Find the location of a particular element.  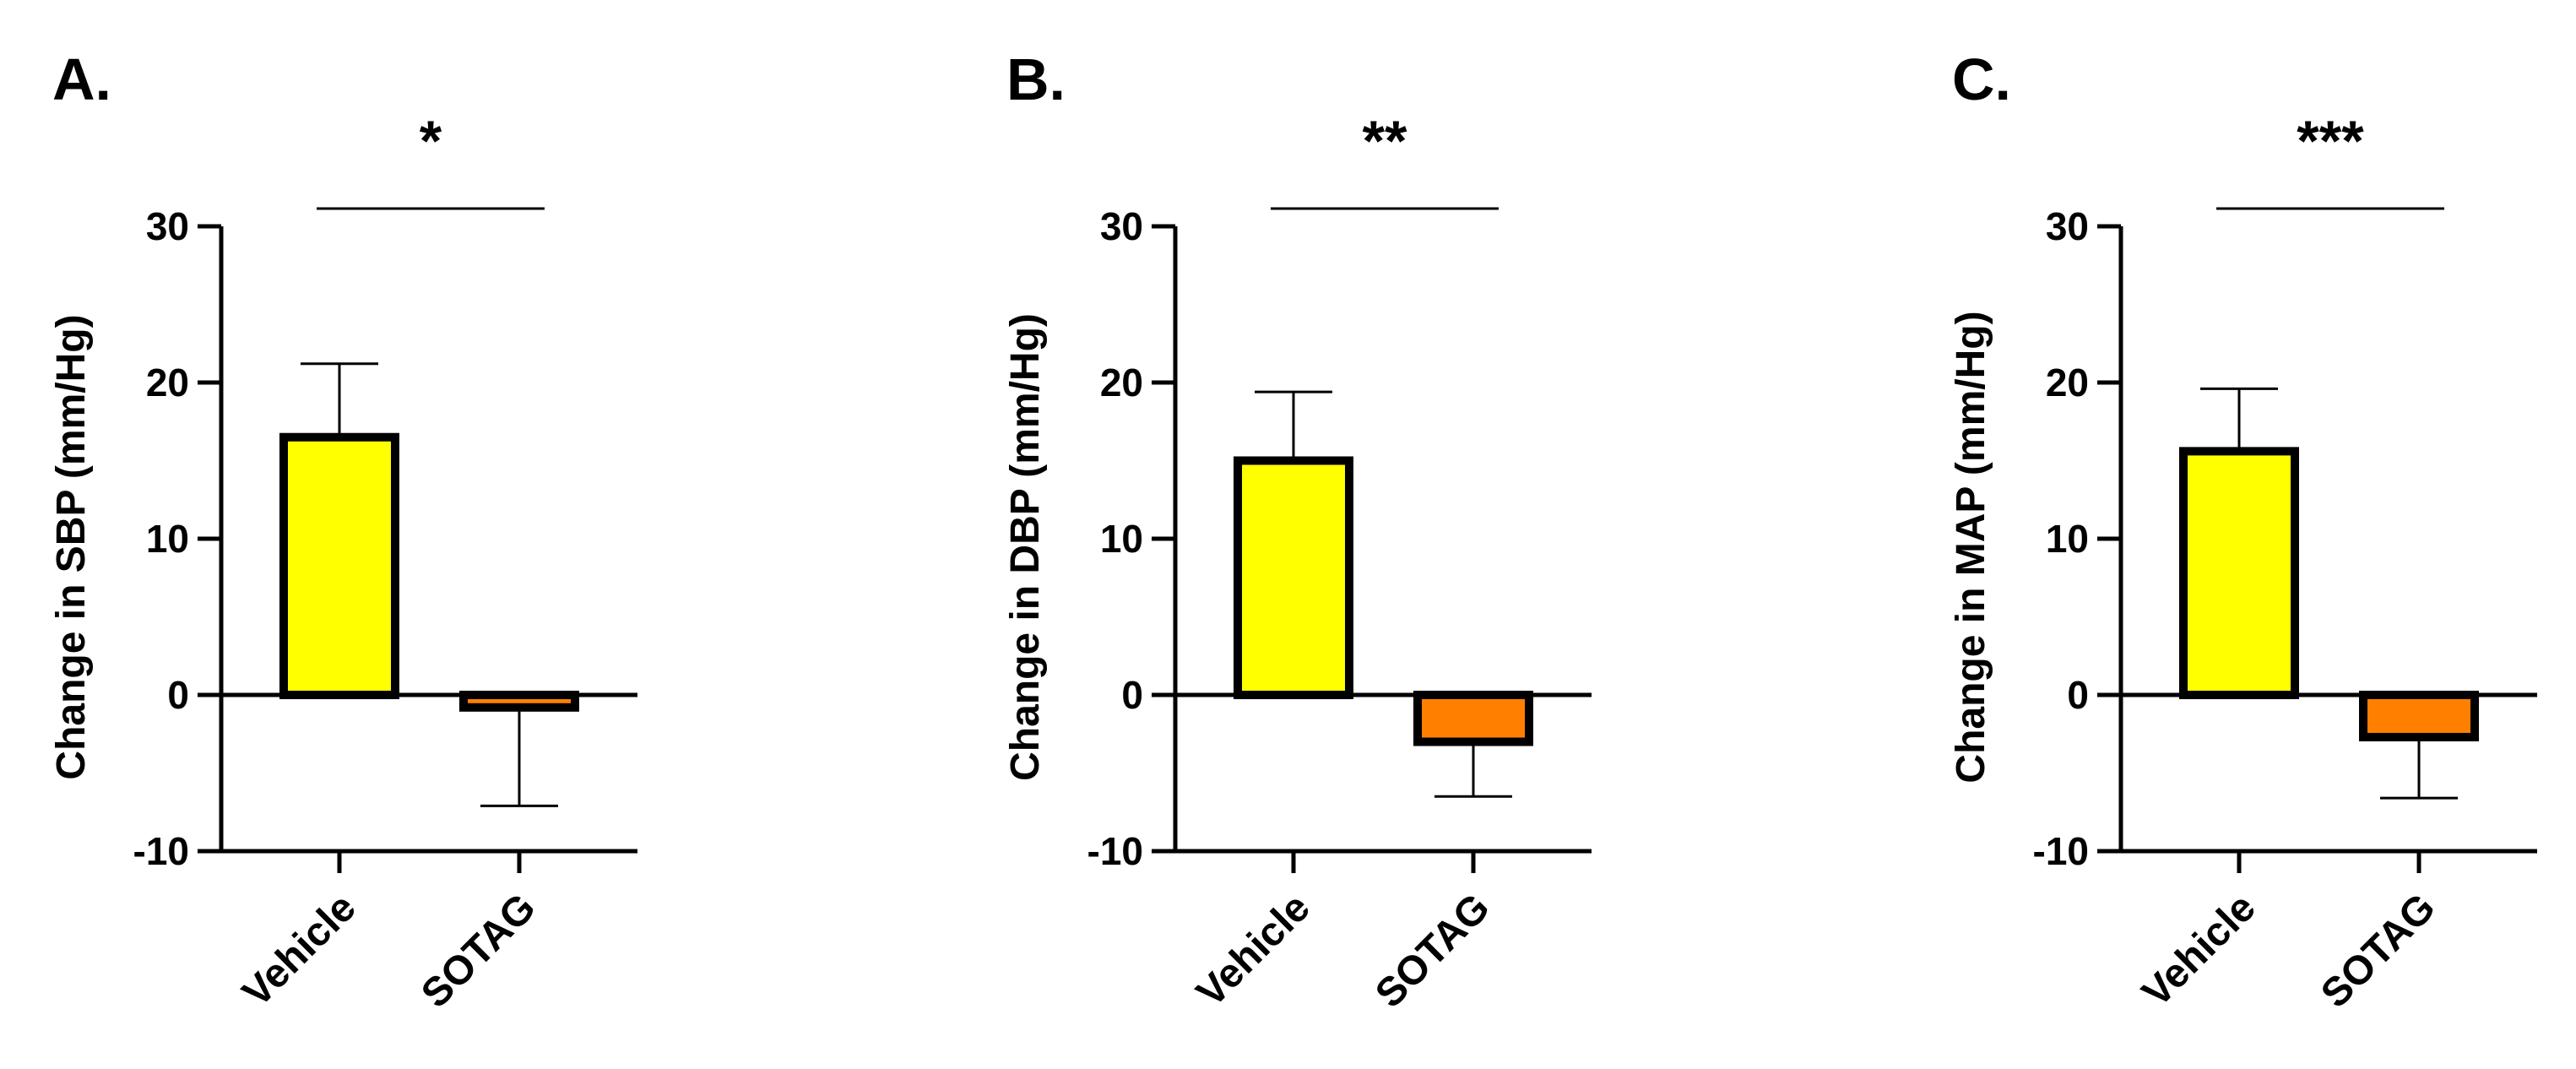

panel-label: C. is located at coordinates (1982, 79).